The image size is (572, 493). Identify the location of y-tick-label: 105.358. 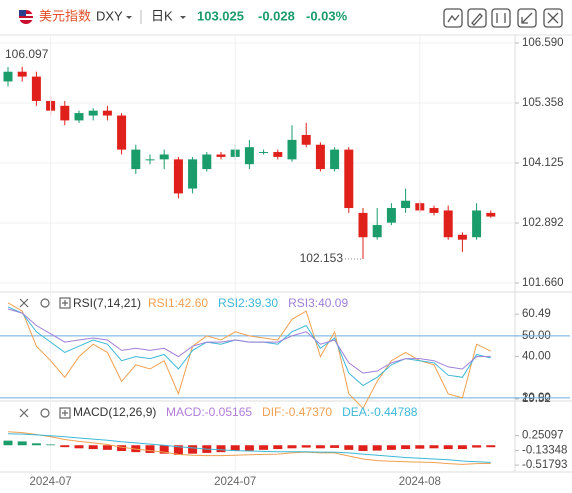
(543, 103).